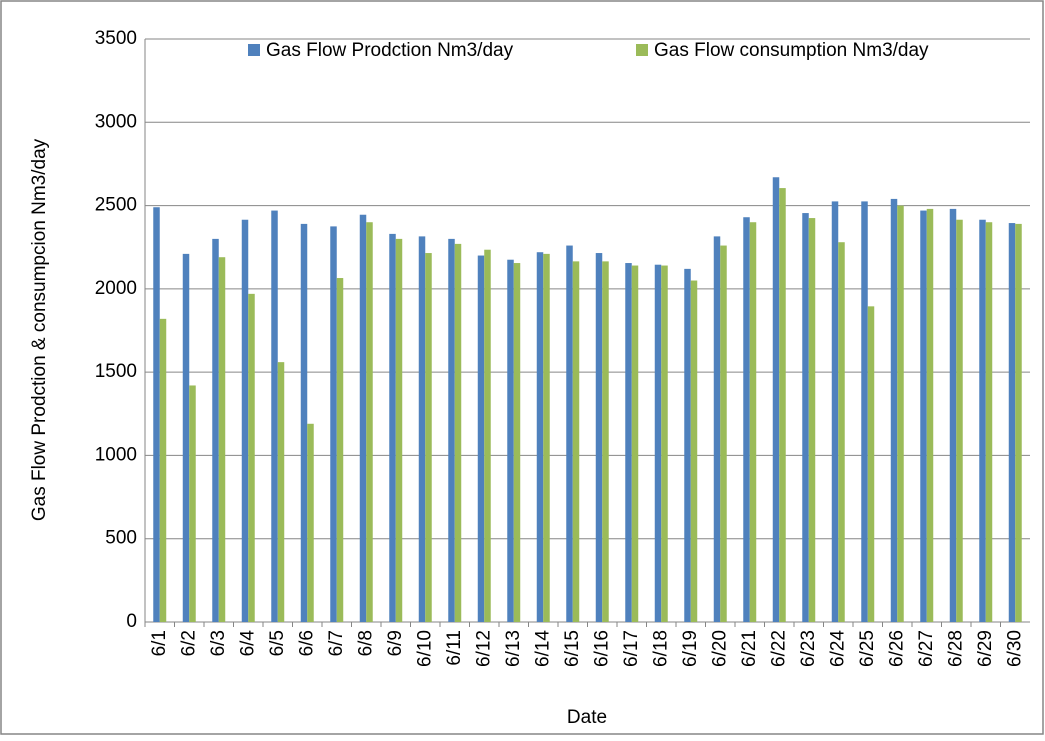 The image size is (1045, 741). Describe the element at coordinates (188, 643) in the screenshot. I see `x-tick-label: 6/2` at that location.